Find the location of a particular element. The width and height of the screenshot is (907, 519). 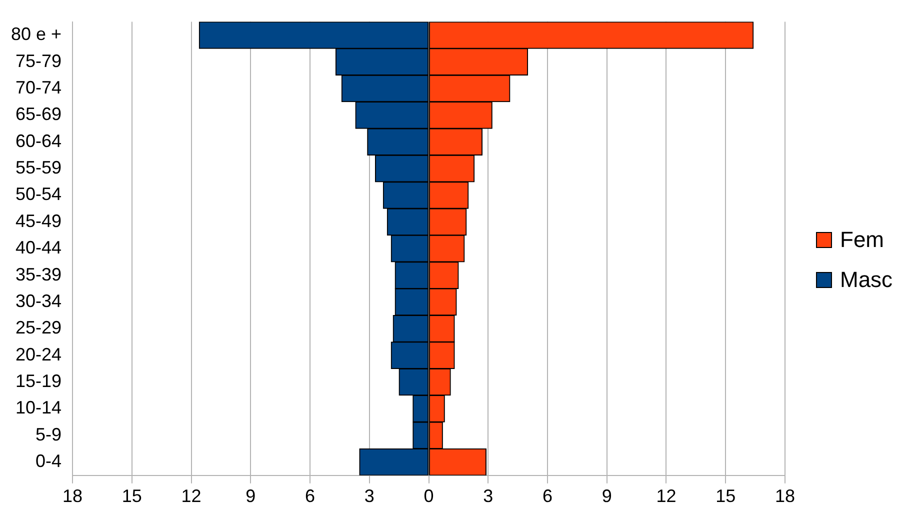

y-tick-label: 50-54 is located at coordinates (39, 194).